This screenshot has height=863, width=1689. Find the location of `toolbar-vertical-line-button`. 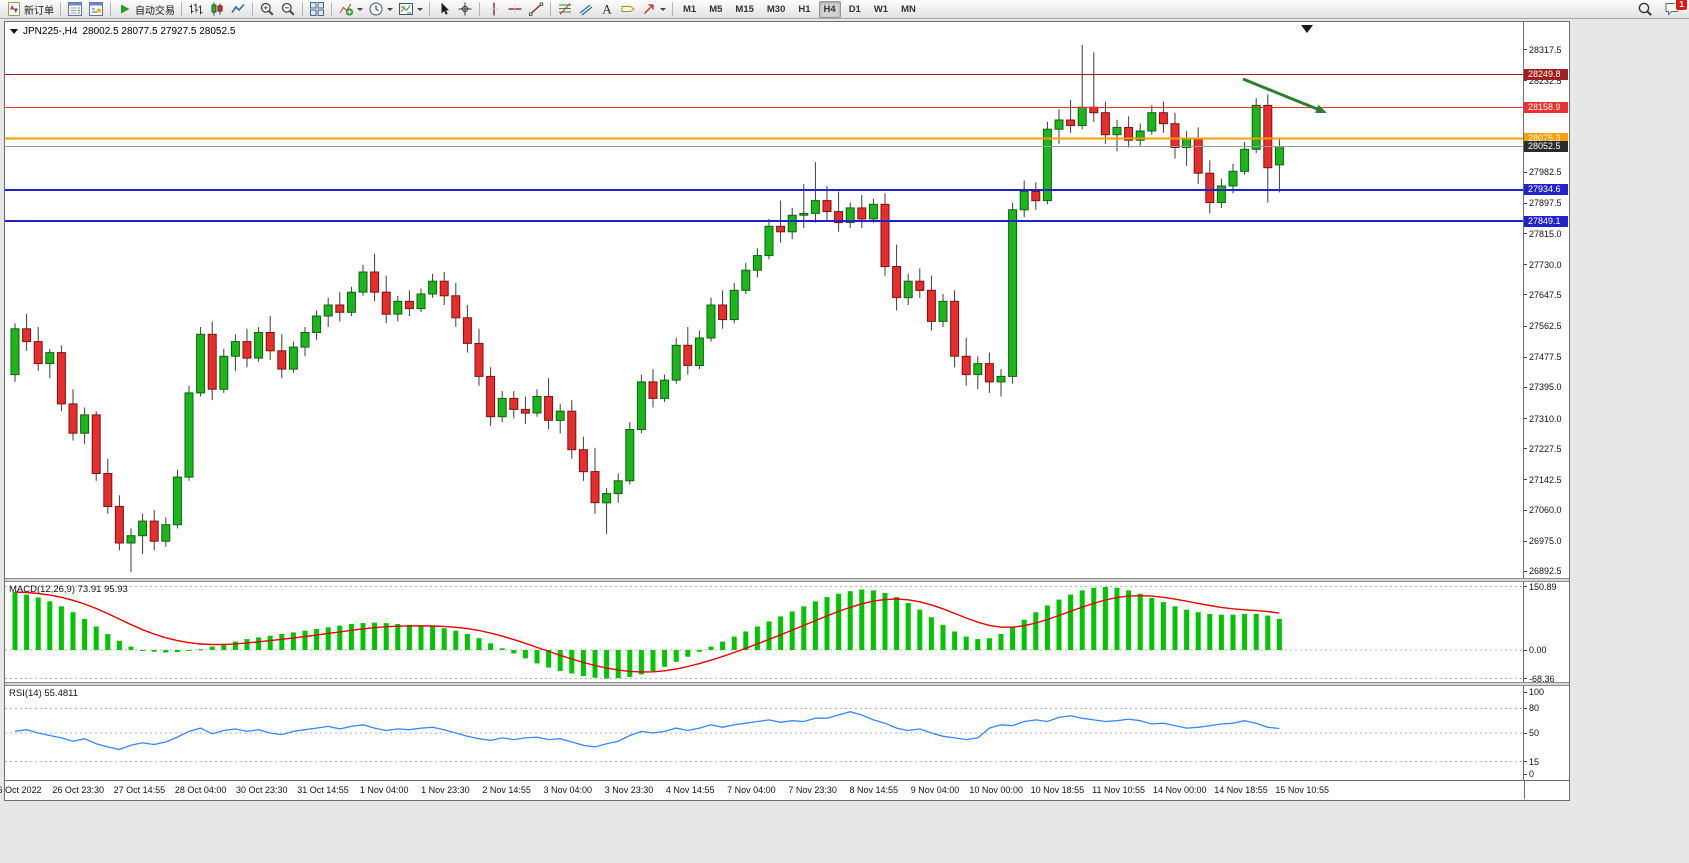

toolbar-vertical-line-button is located at coordinates (494, 9).